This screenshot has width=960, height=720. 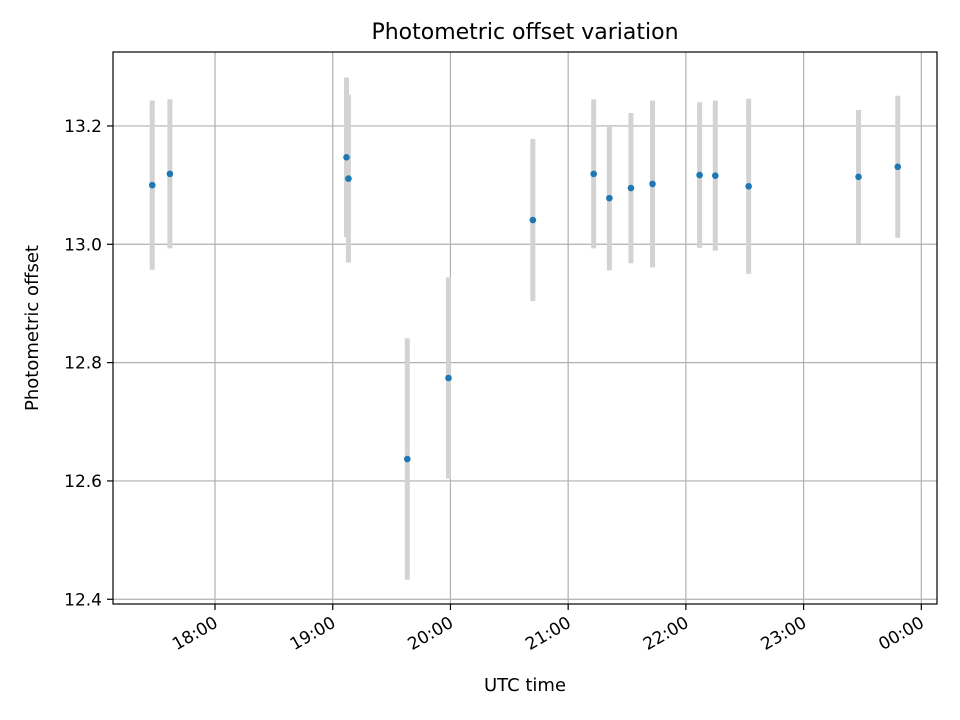 I want to click on chart-title: Photometric offset variation, so click(x=524, y=32).